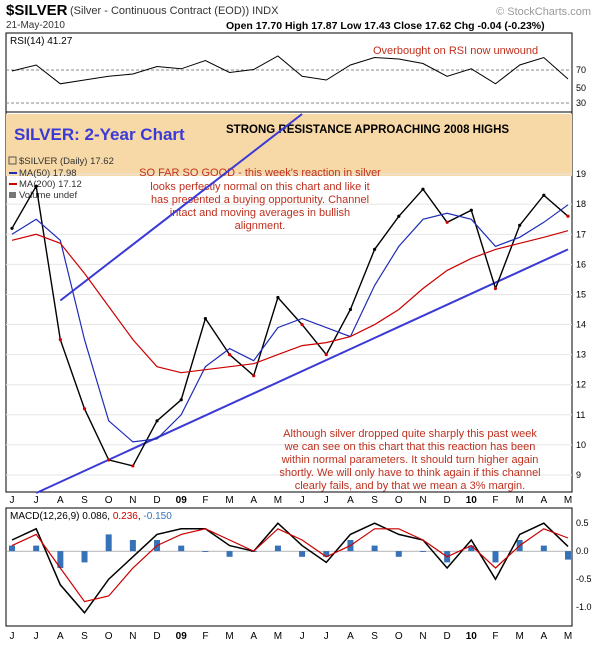 This screenshot has width=599, height=646. I want to click on chart-title: SILVER: 2-Year Chart, so click(99, 134).